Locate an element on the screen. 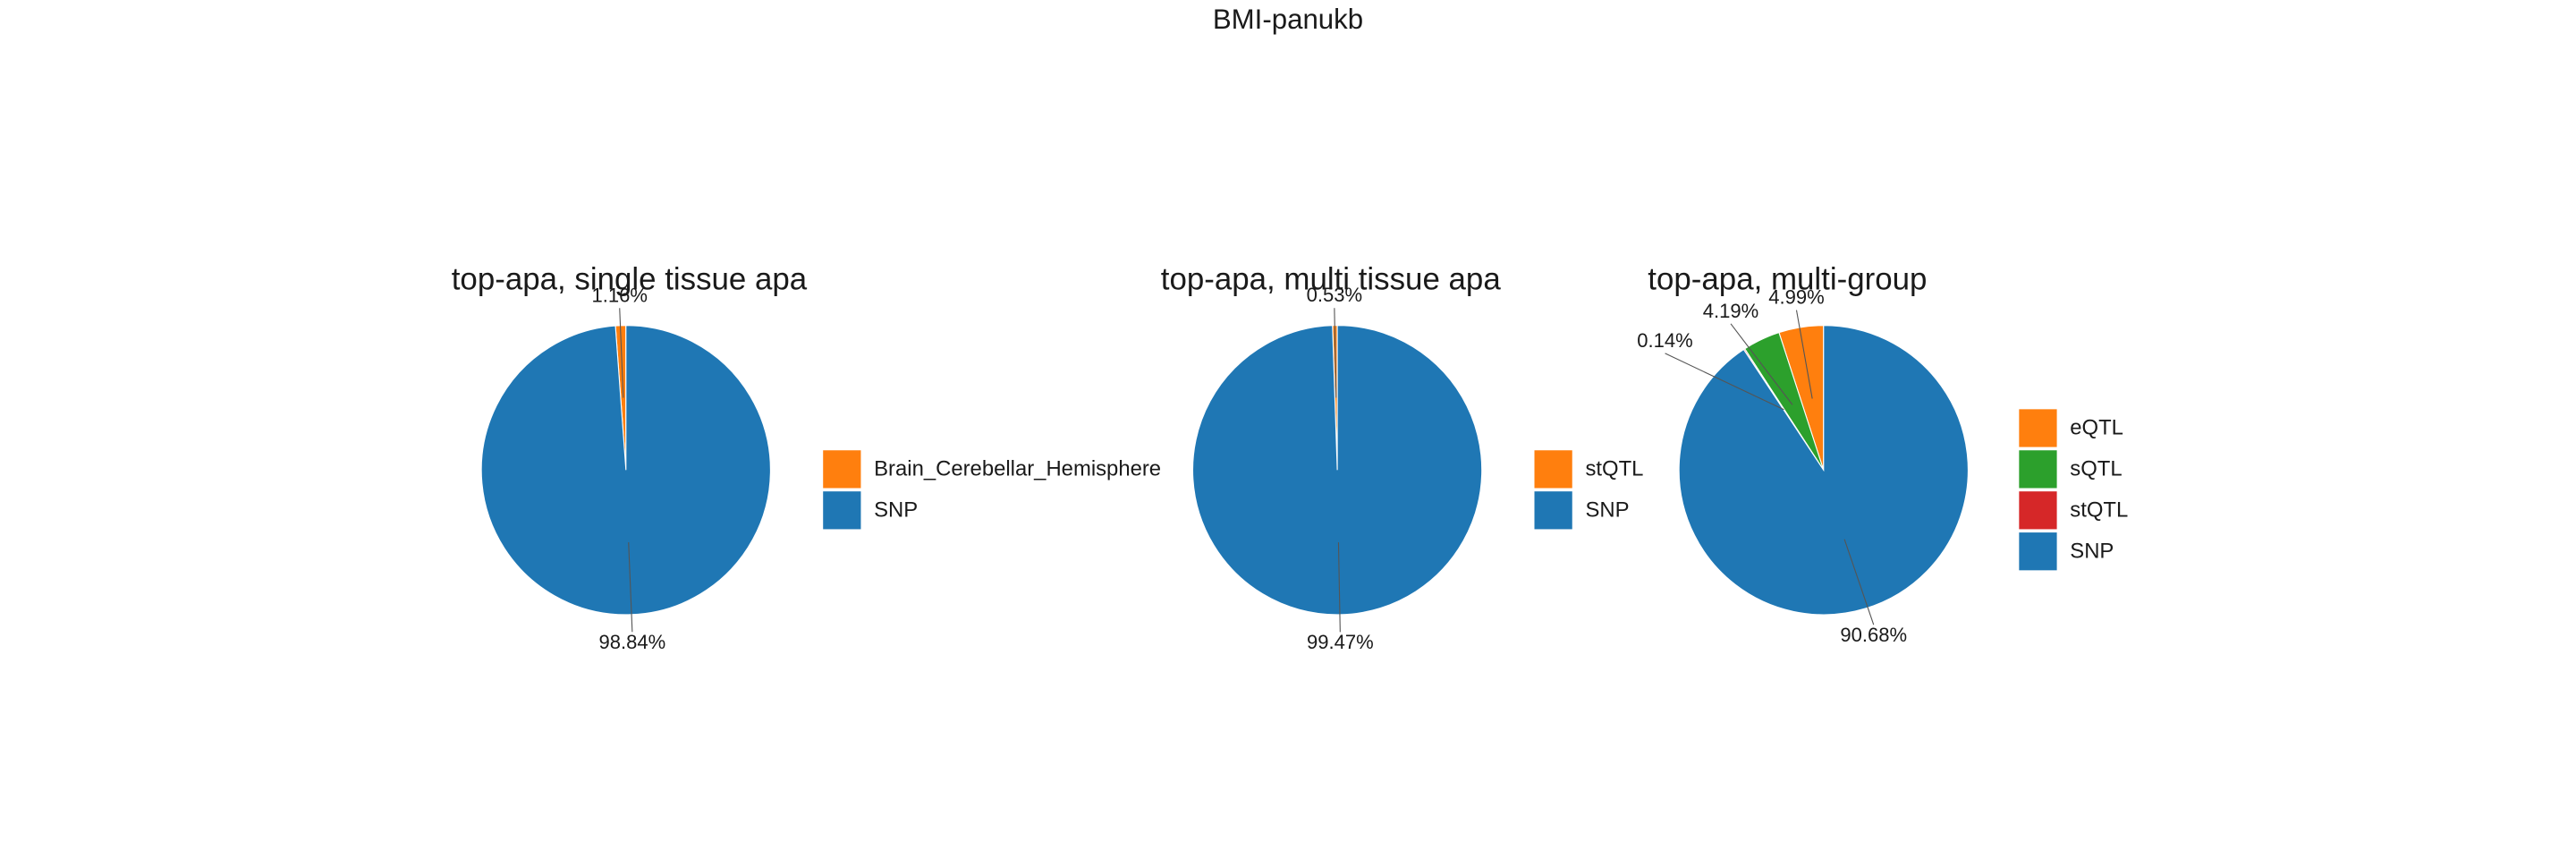  data-label: 90.68% is located at coordinates (1873, 635).